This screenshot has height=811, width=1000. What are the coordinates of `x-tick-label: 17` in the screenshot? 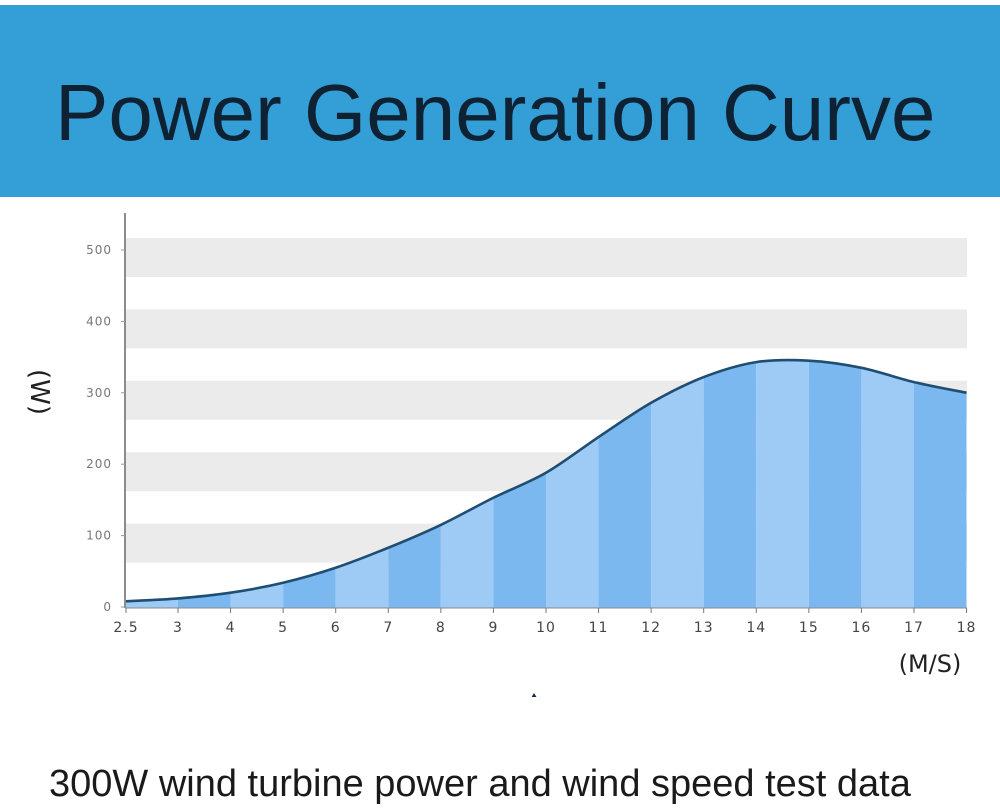 It's located at (914, 628).